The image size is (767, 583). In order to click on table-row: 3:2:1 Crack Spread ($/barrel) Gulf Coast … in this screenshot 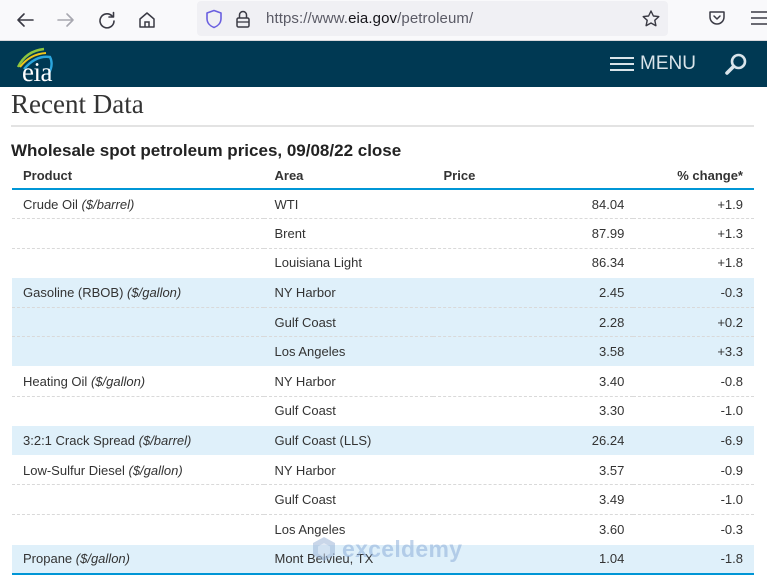, I will do `click(383, 440)`.